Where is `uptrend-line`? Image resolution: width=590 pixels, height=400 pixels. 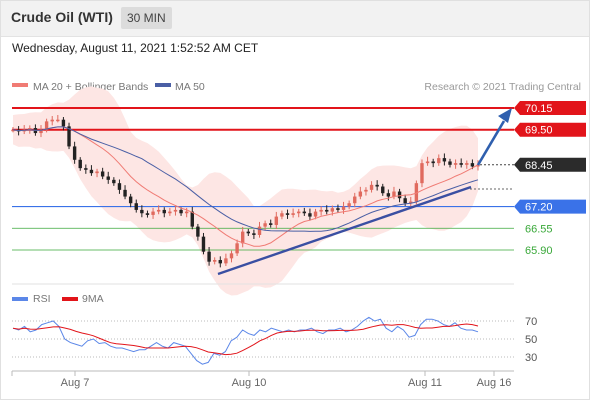
uptrend-line is located at coordinates (344, 230).